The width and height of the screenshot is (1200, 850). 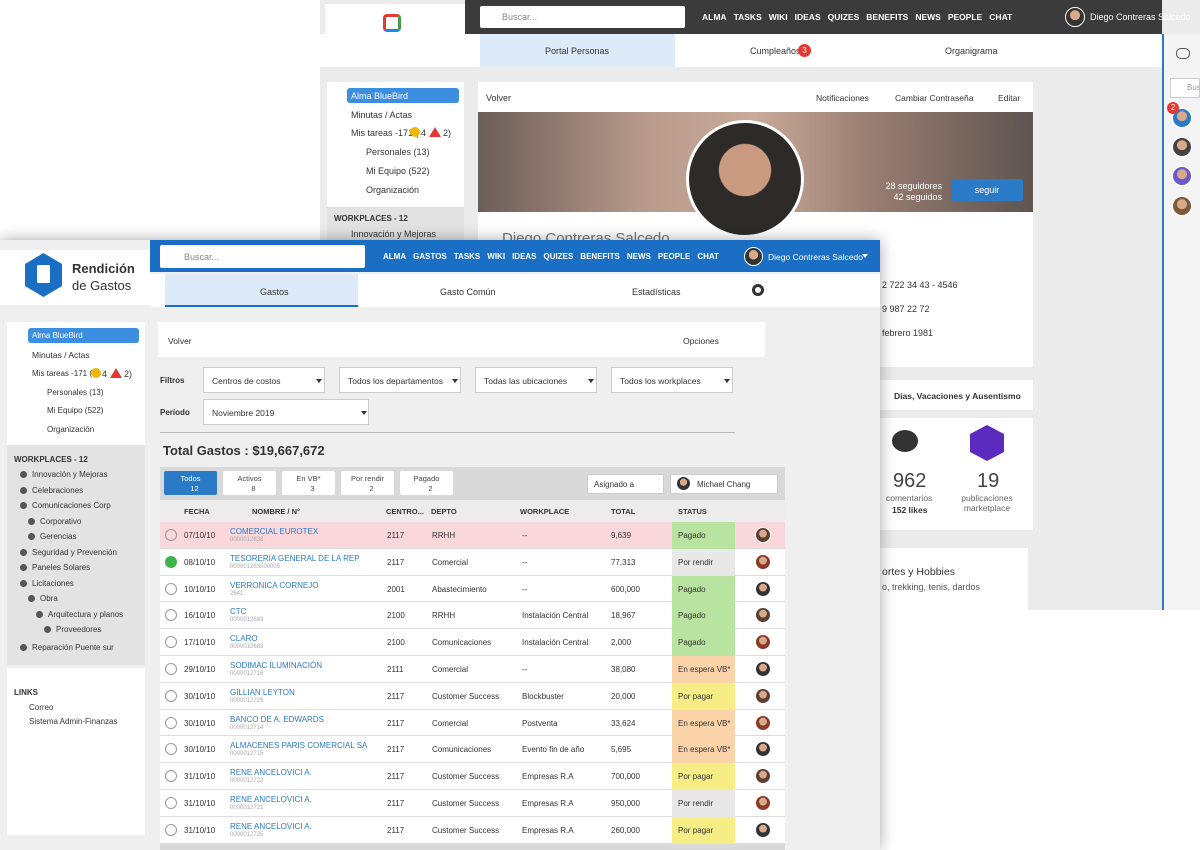 I want to click on cell-name: VERRONICA CORNEJO, so click(x=274, y=585).